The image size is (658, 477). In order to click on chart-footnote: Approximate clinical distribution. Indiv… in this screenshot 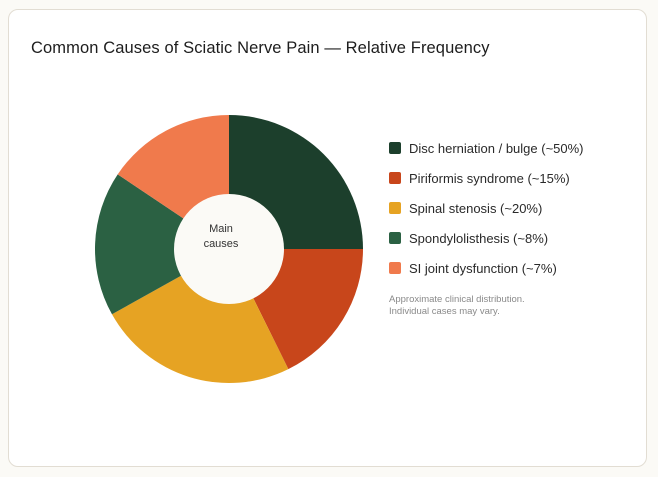, I will do `click(457, 306)`.